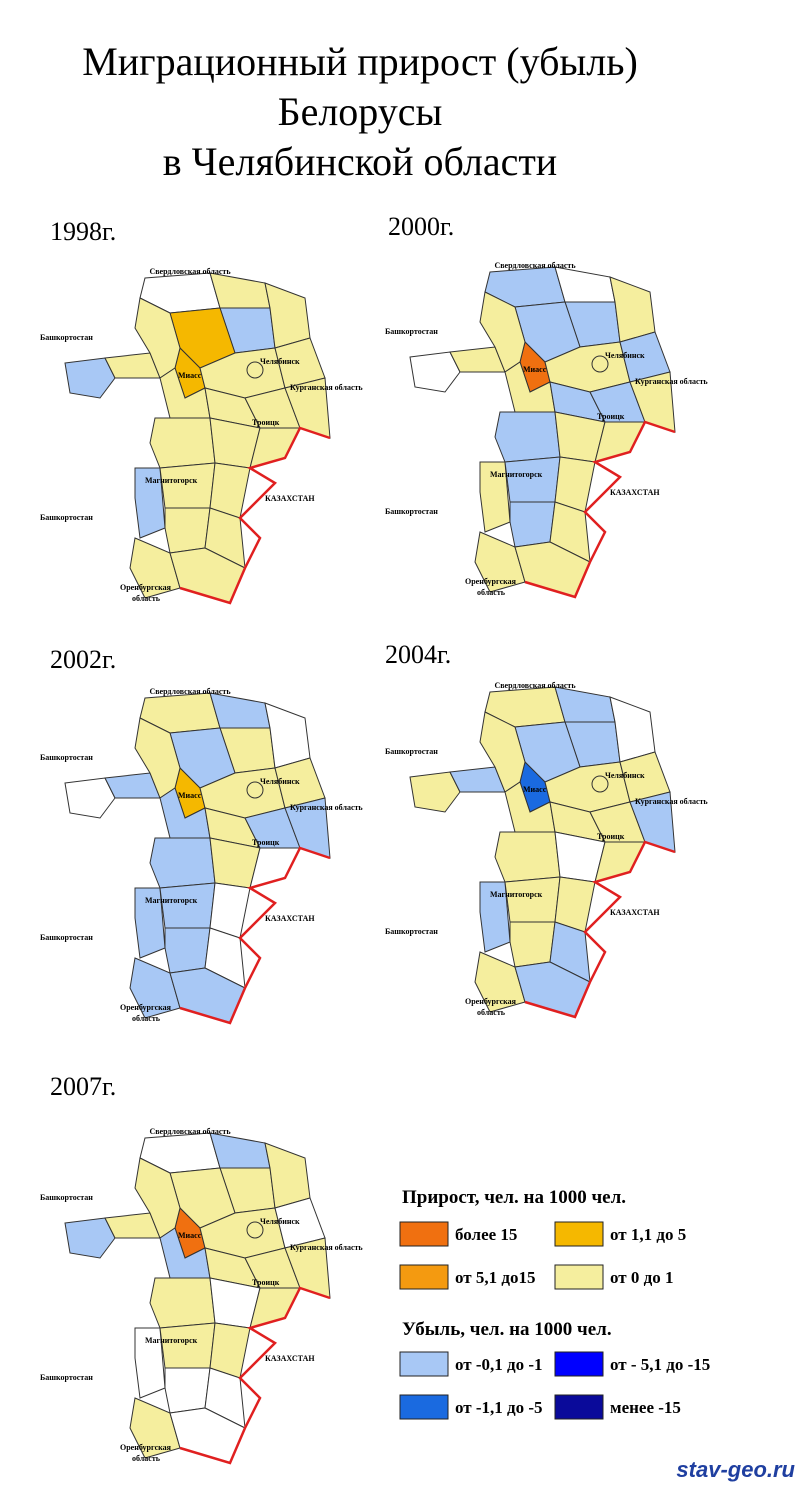  What do you see at coordinates (499, 1364) in the screenshot?
I see `legend-label: от -0,1 до -1` at bounding box center [499, 1364].